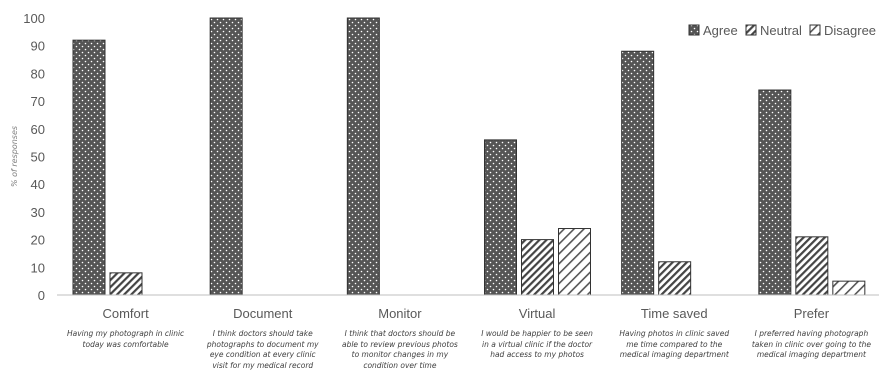 Image resolution: width=879 pixels, height=374 pixels. What do you see at coordinates (815, 30) in the screenshot?
I see `legend-swatch-disagree` at bounding box center [815, 30].